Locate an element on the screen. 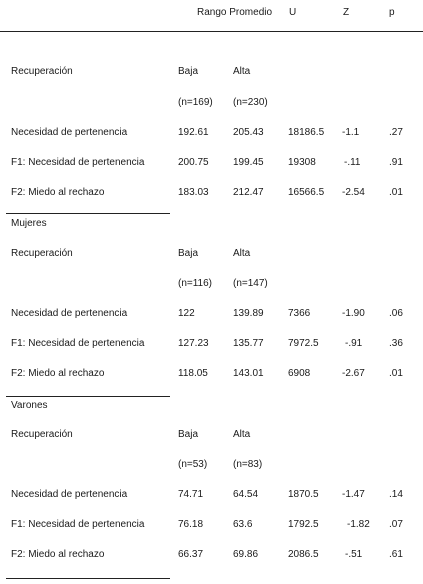  row-high: 205.43 is located at coordinates (248, 132).